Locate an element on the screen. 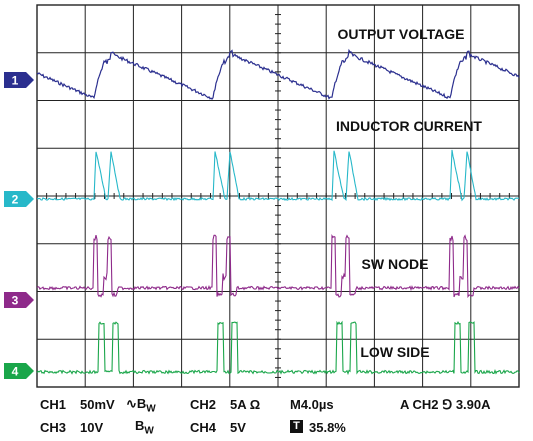  bw-b: B is located at coordinates (141, 403).